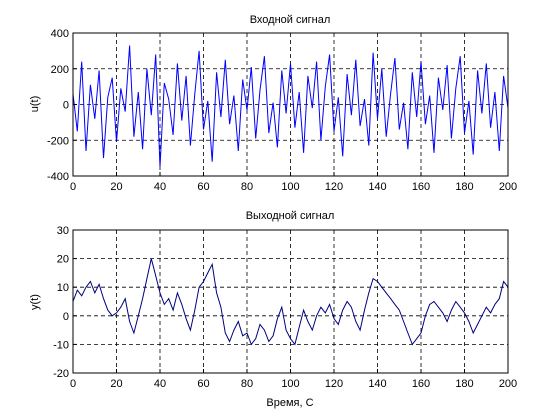 The image size is (560, 420). Describe the element at coordinates (65, 302) in the screenshot. I see `y-tick-labels: -20 -10 0 10 20 30` at that location.